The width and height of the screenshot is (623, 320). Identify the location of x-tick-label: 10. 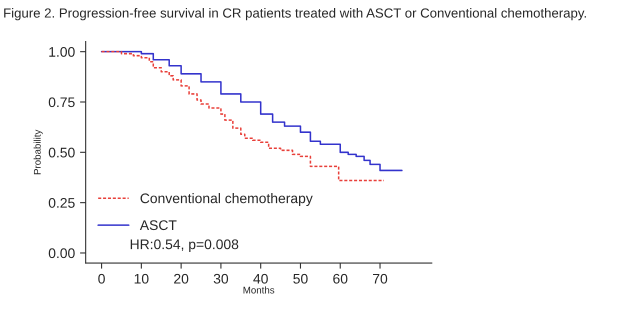
(141, 279).